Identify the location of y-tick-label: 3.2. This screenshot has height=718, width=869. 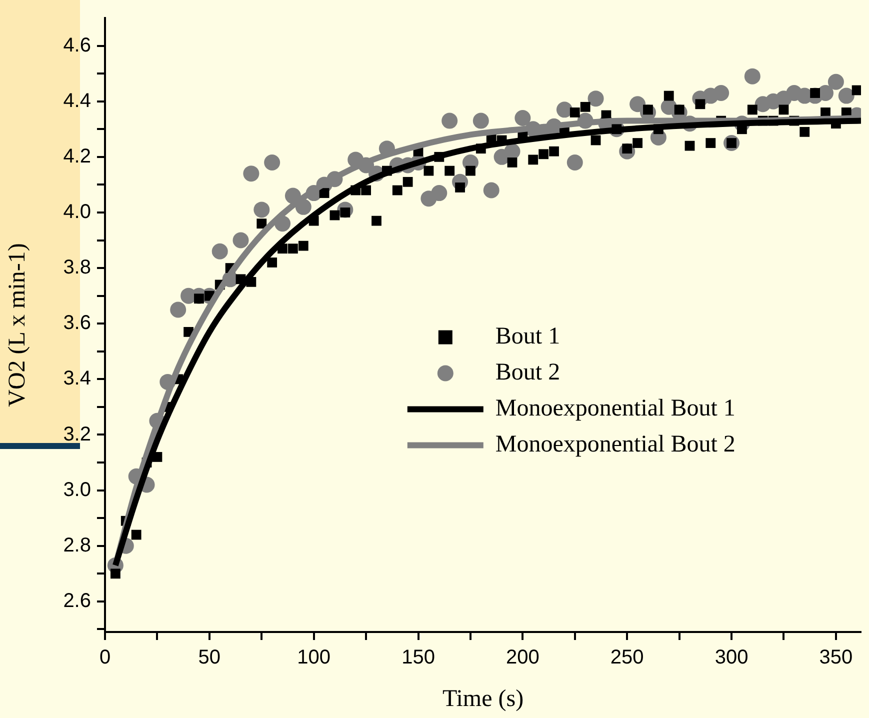
(77, 434).